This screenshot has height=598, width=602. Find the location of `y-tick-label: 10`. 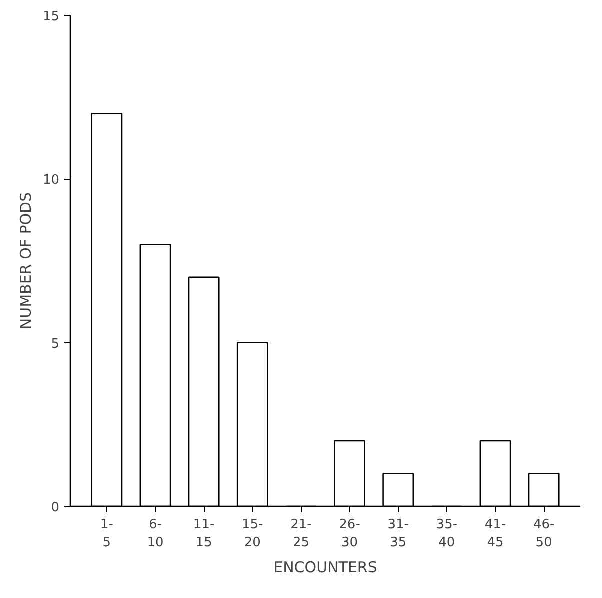

y-tick-label: 10 is located at coordinates (51, 180).